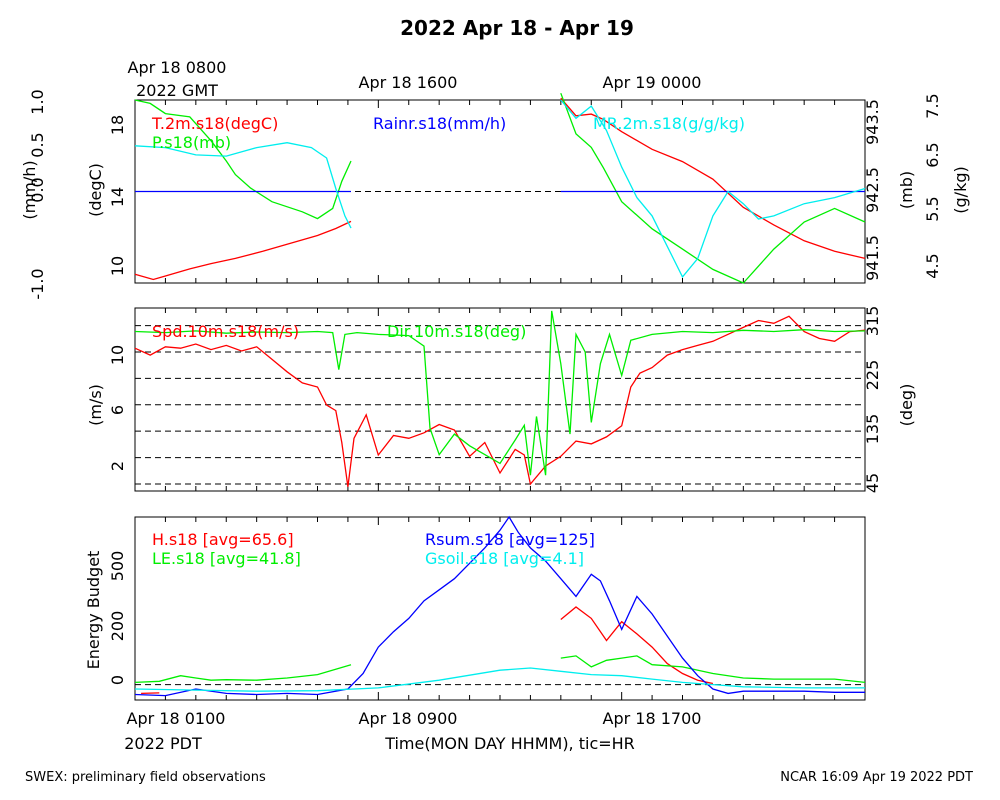 This screenshot has width=1000, height=800. I want to click on dir-axis-label: (deg), so click(906, 405).